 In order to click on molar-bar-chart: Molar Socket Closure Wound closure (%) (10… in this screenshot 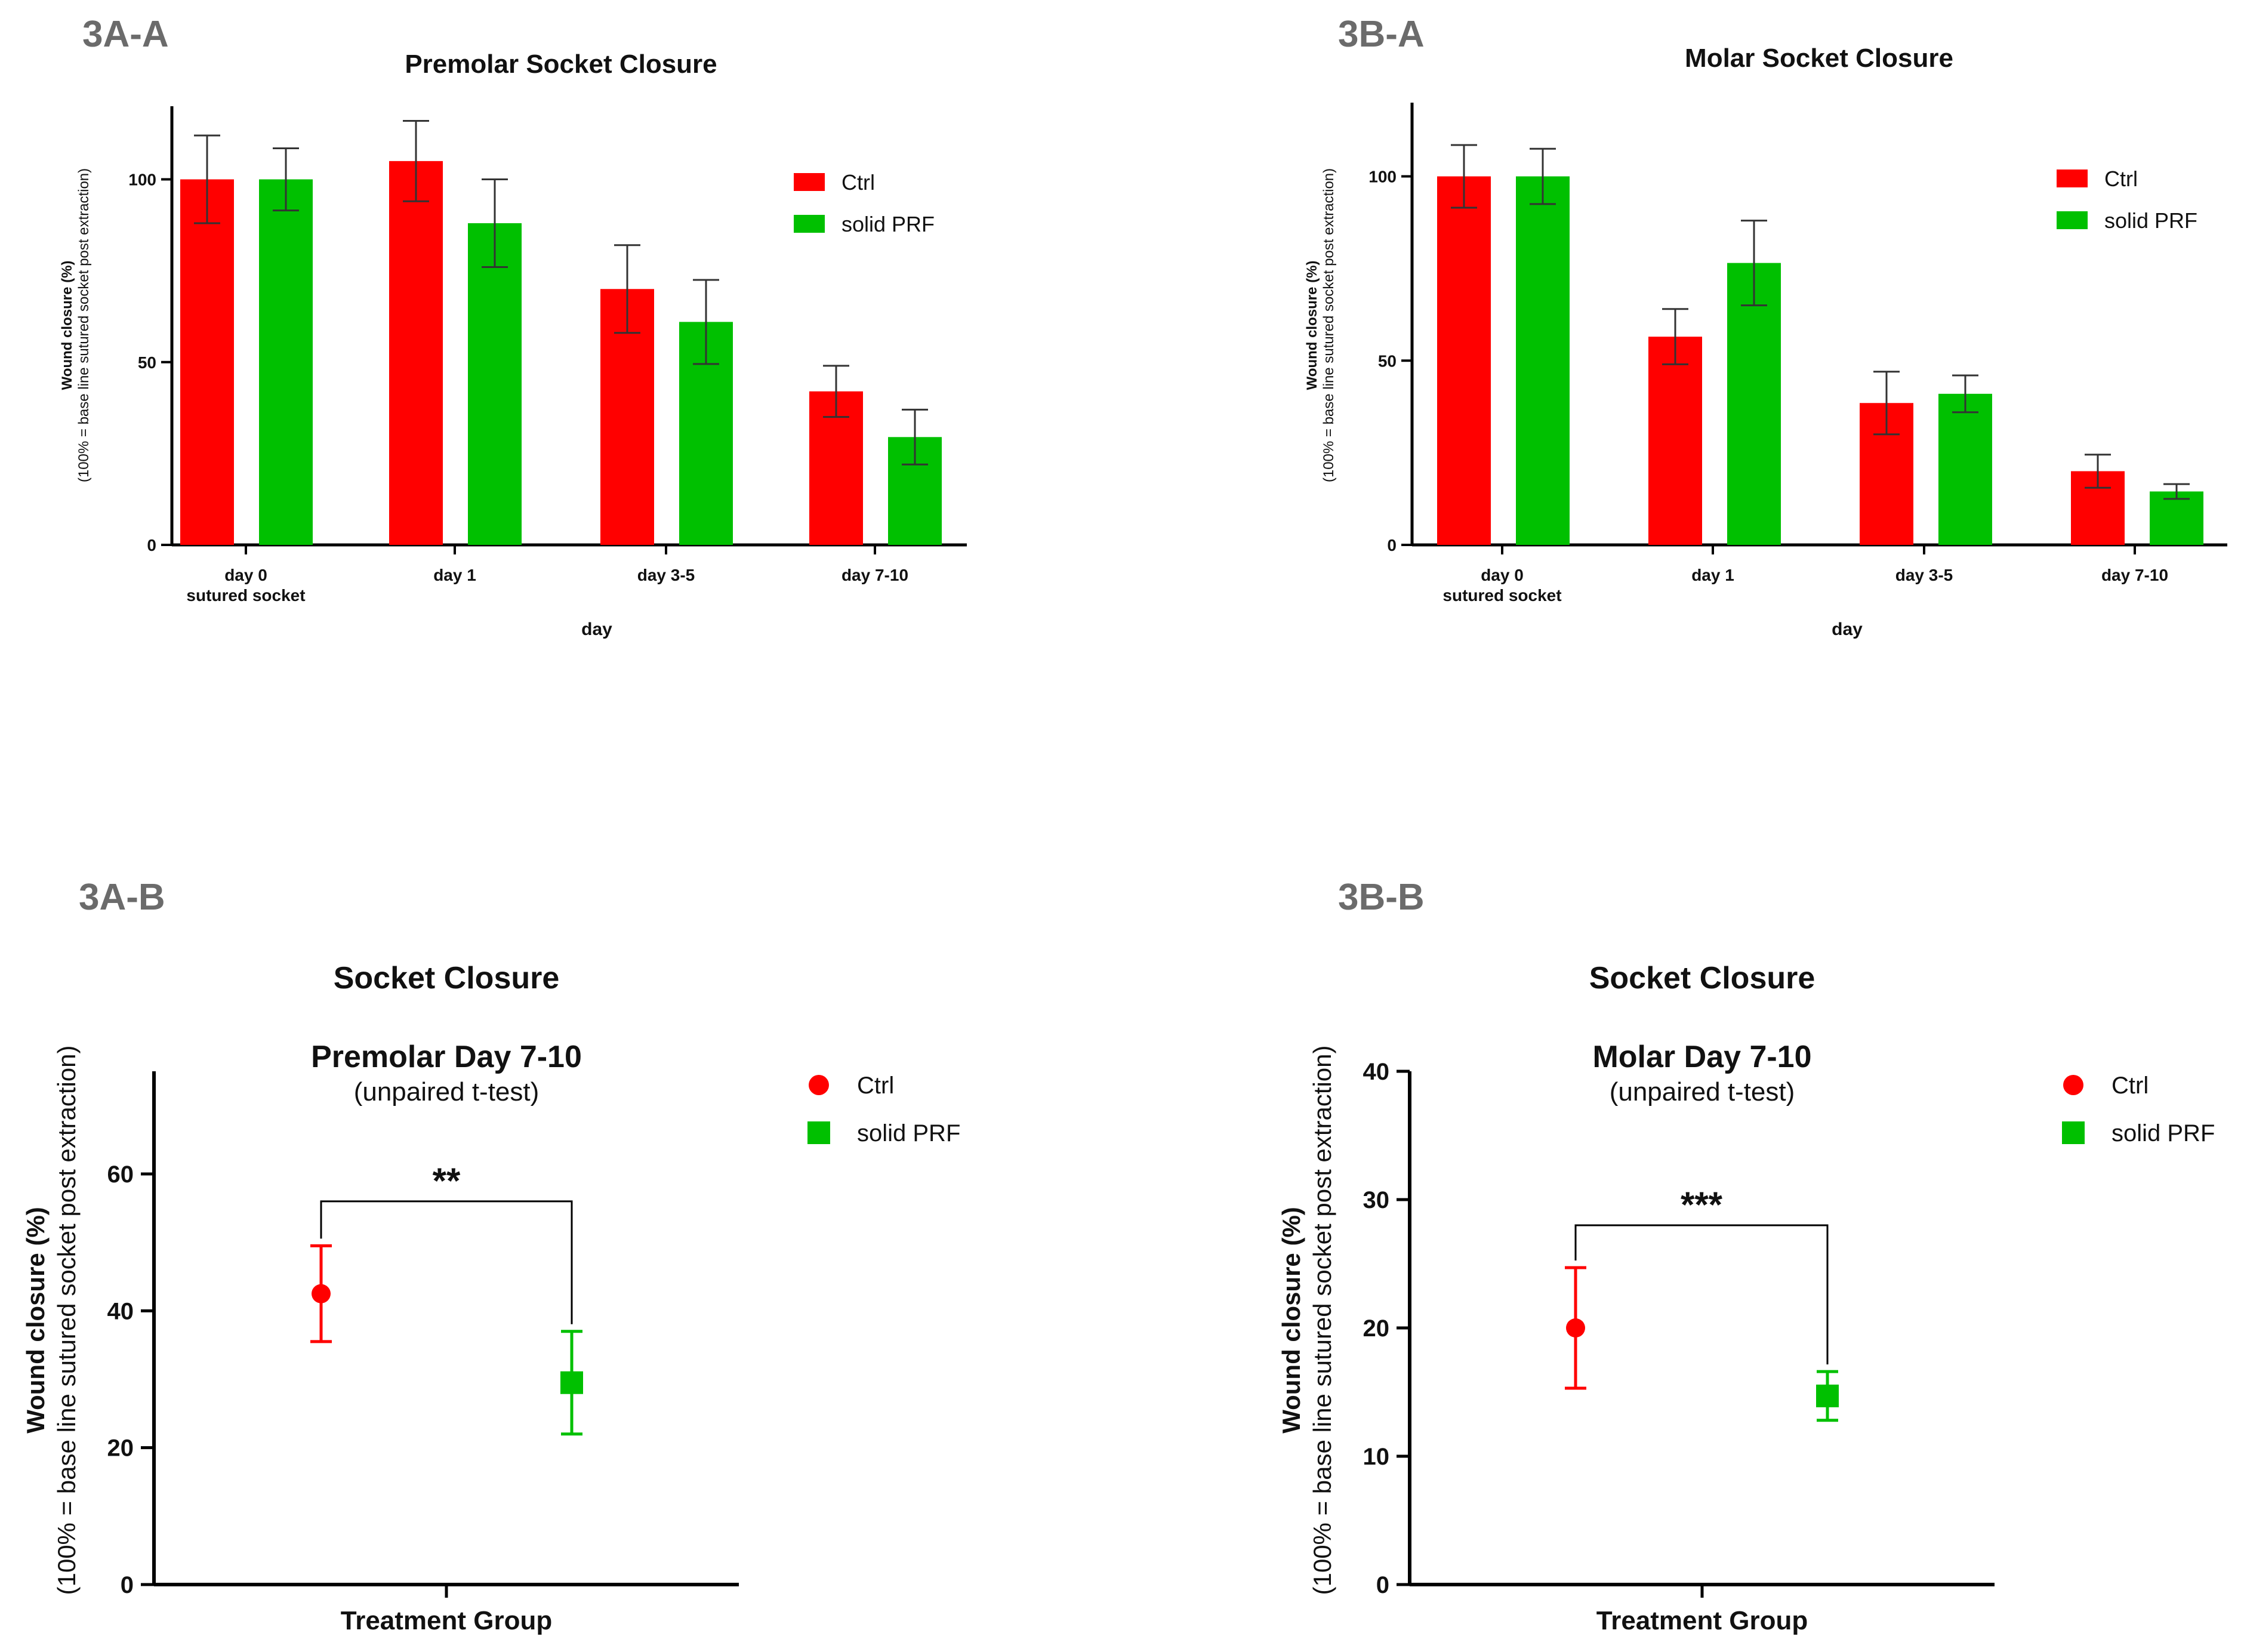, I will do `click(1765, 341)`.